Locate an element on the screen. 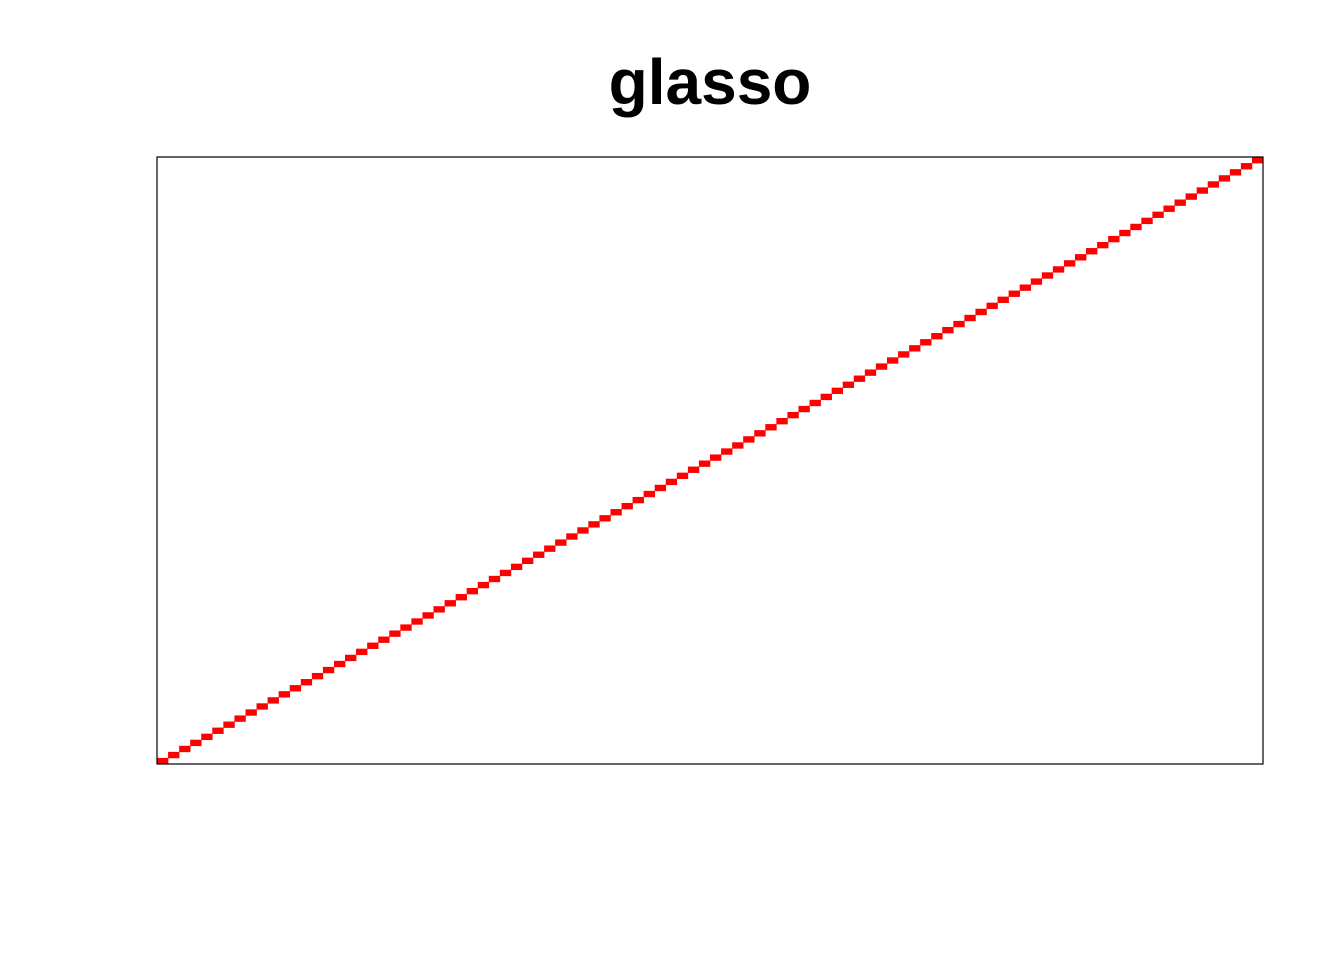 This screenshot has width=1344, height=960. chart-title: glasso is located at coordinates (710, 82).